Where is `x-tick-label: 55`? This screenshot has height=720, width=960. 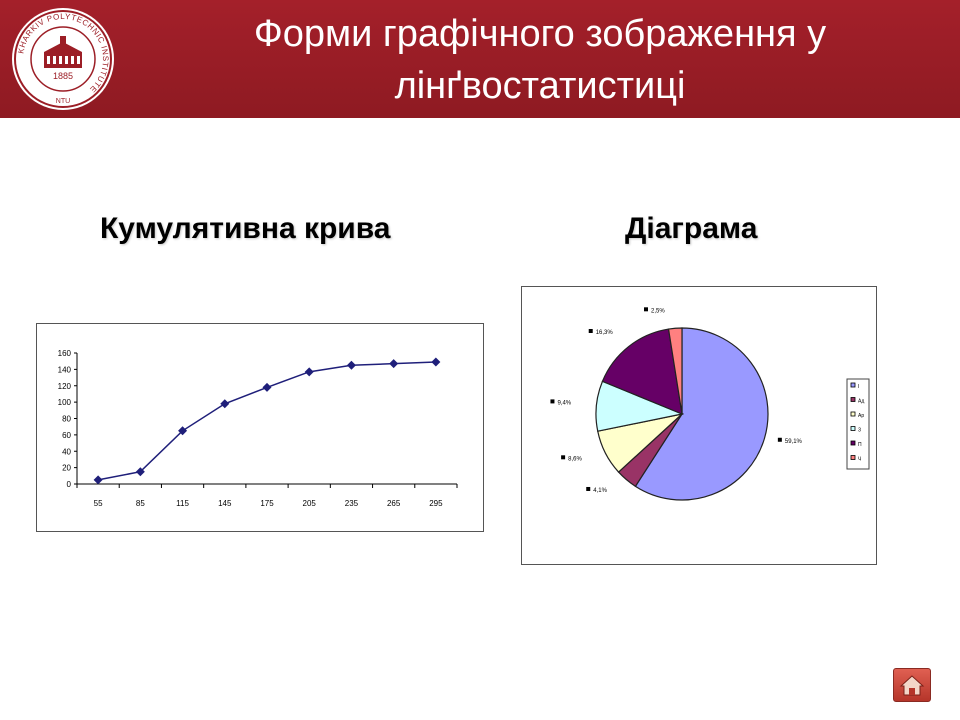 x-tick-label: 55 is located at coordinates (98, 503).